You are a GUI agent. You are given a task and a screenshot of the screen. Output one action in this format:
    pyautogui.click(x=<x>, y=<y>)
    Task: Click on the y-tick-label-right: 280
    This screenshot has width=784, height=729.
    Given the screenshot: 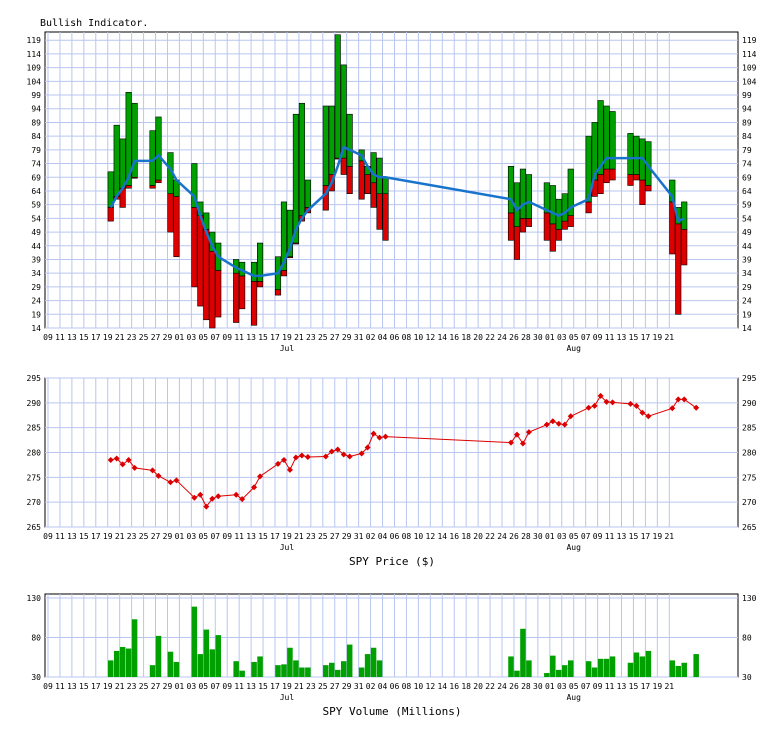 What is the action you would take?
    pyautogui.click(x=749, y=453)
    